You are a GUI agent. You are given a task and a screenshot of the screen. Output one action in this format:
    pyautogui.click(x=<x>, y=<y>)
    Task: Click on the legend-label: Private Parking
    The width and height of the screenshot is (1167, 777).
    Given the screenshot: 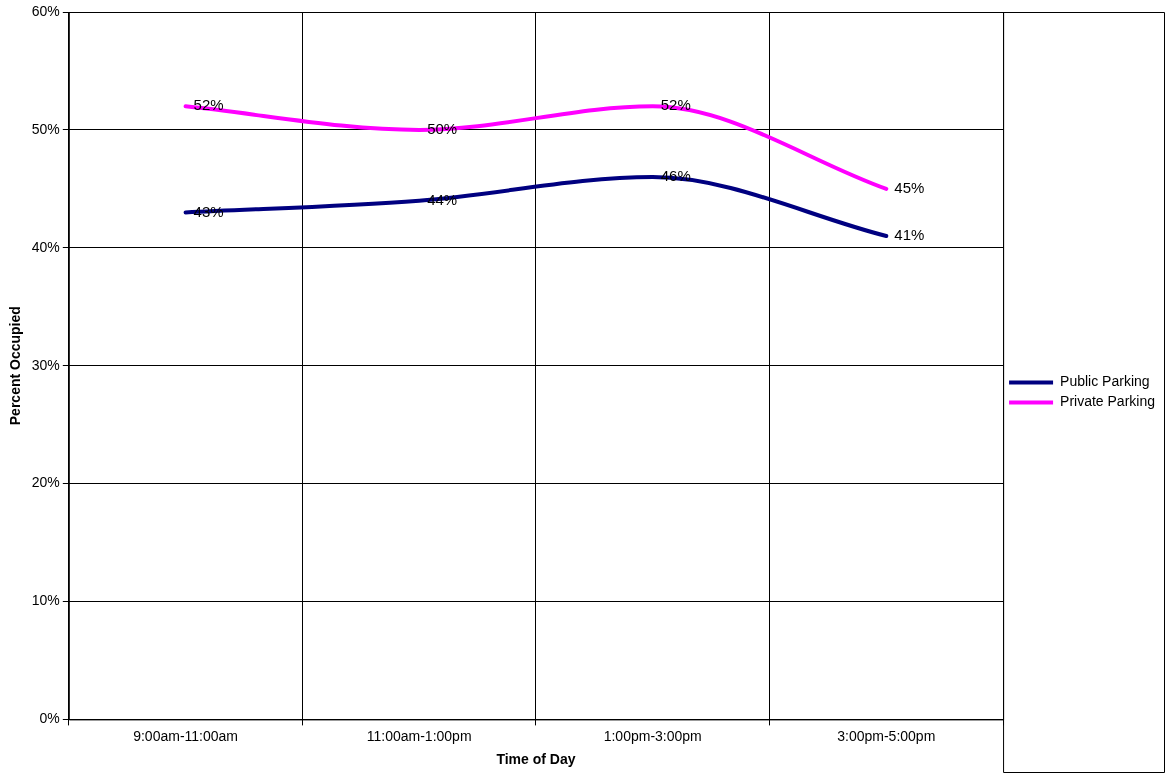 What is the action you would take?
    pyautogui.click(x=1108, y=401)
    